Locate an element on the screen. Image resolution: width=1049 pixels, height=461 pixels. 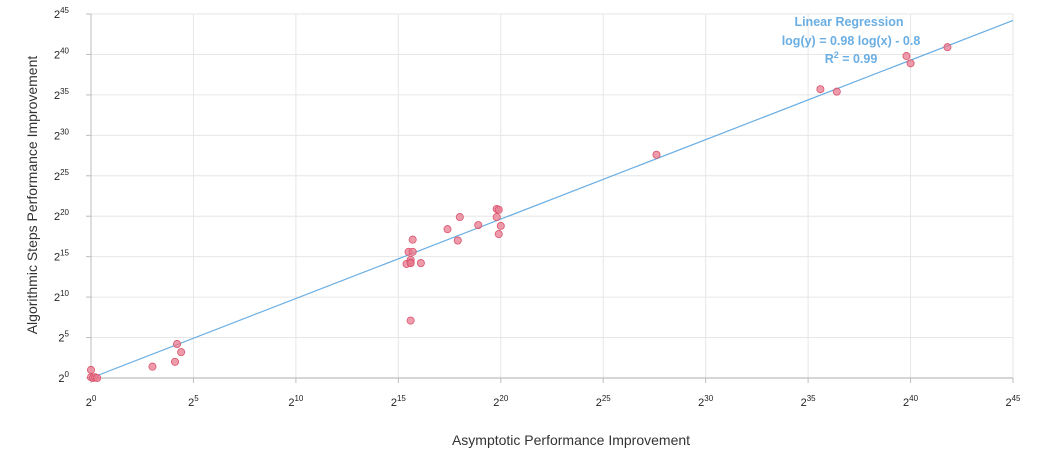
y-tick-label: 245 is located at coordinates (62, 13).